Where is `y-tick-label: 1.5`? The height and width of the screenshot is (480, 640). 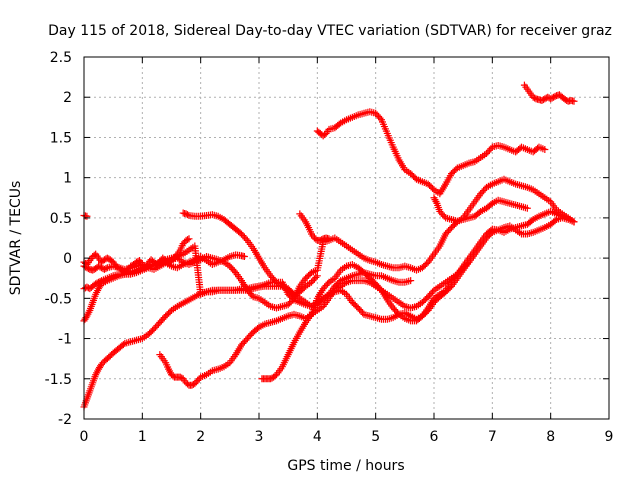
y-tick-label: 1.5 is located at coordinates (61, 138).